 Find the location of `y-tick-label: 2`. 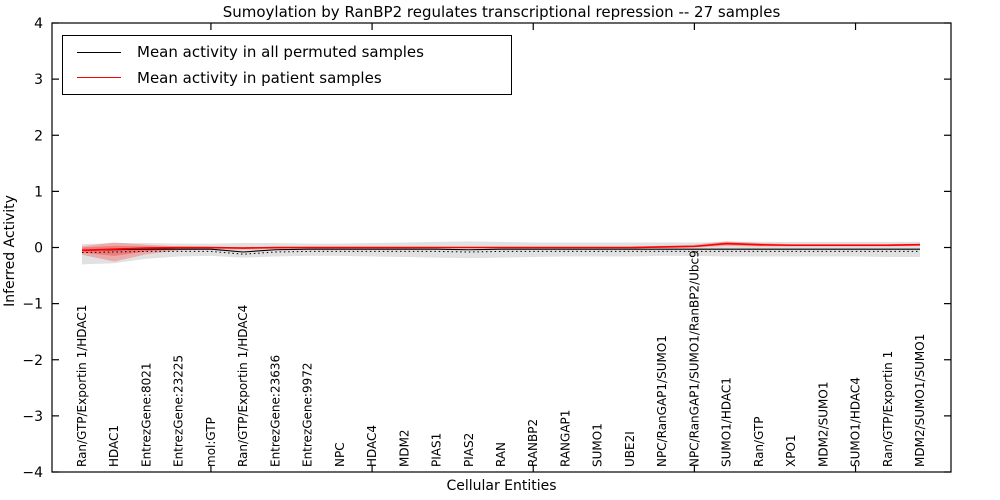

y-tick-label: 2 is located at coordinates (38, 136).